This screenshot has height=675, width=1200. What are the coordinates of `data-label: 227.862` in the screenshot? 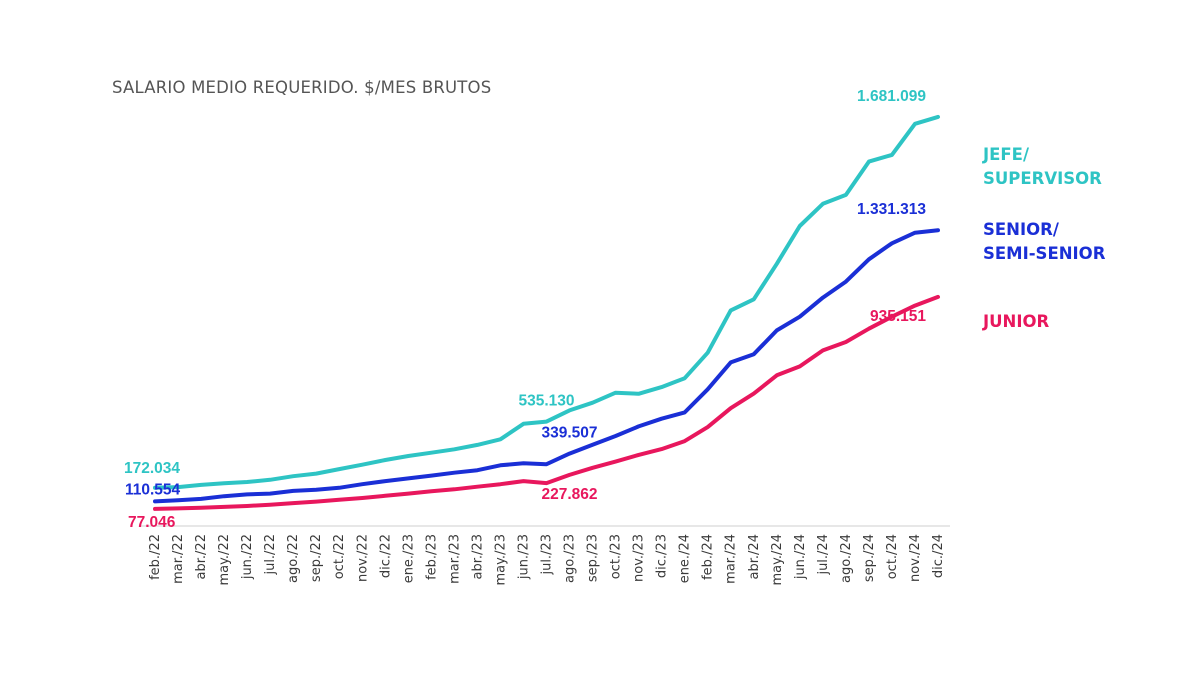 It's located at (570, 494).